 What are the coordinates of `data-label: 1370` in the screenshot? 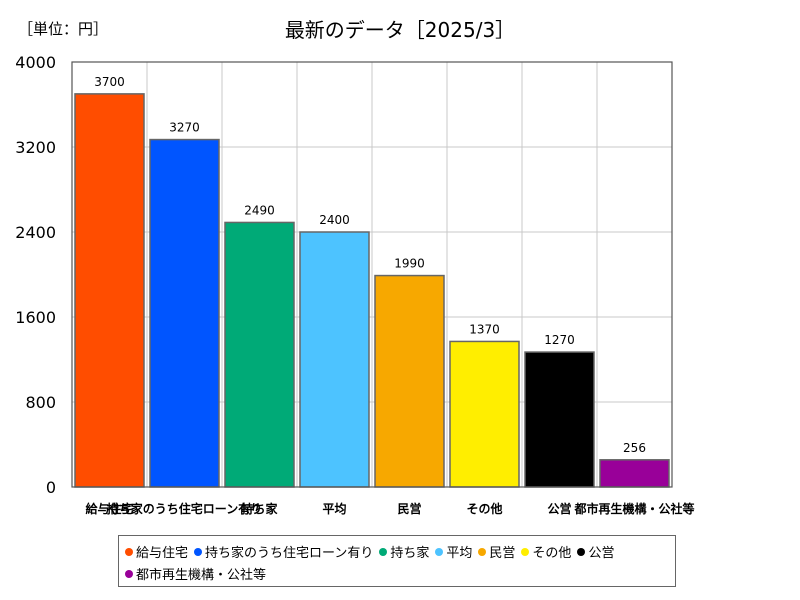 It's located at (484, 329).